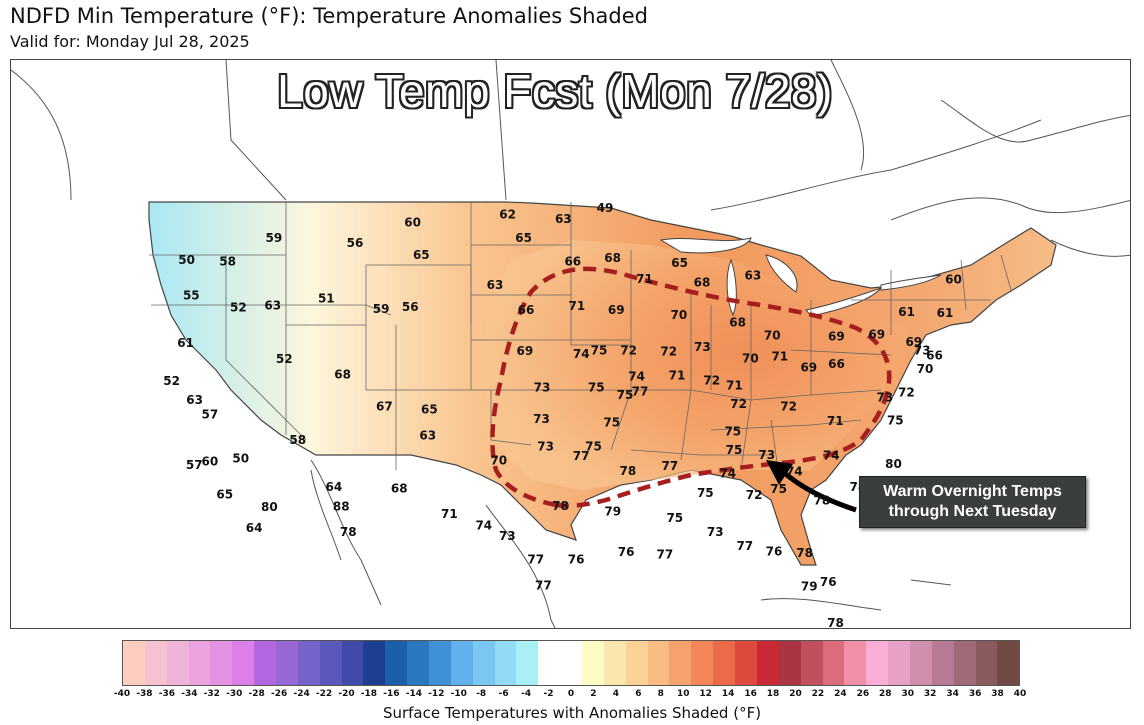 This screenshot has height=725, width=1144. What do you see at coordinates (167, 694) in the screenshot?
I see `colorbar-tick-label: -36` at bounding box center [167, 694].